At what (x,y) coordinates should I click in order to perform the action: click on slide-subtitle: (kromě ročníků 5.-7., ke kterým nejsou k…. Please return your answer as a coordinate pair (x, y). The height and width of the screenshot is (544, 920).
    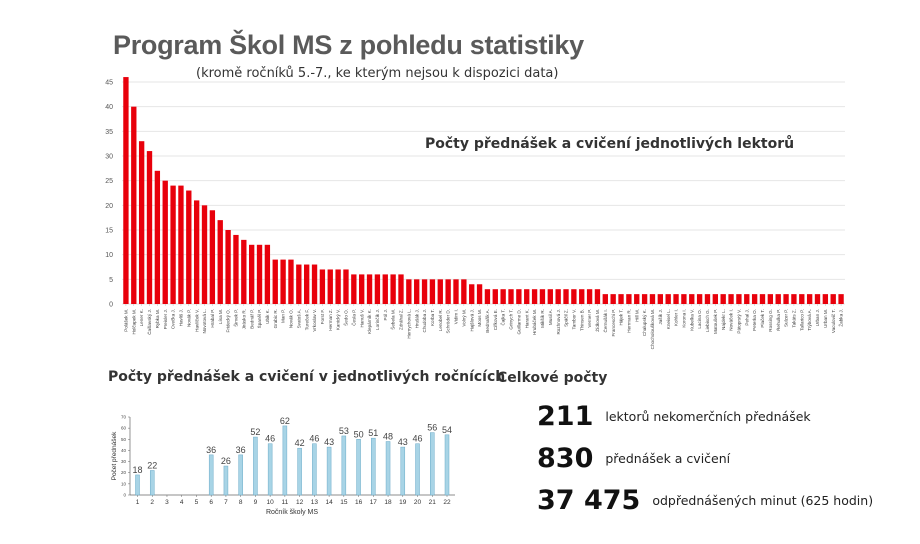
    Looking at the image, I should click on (377, 73).